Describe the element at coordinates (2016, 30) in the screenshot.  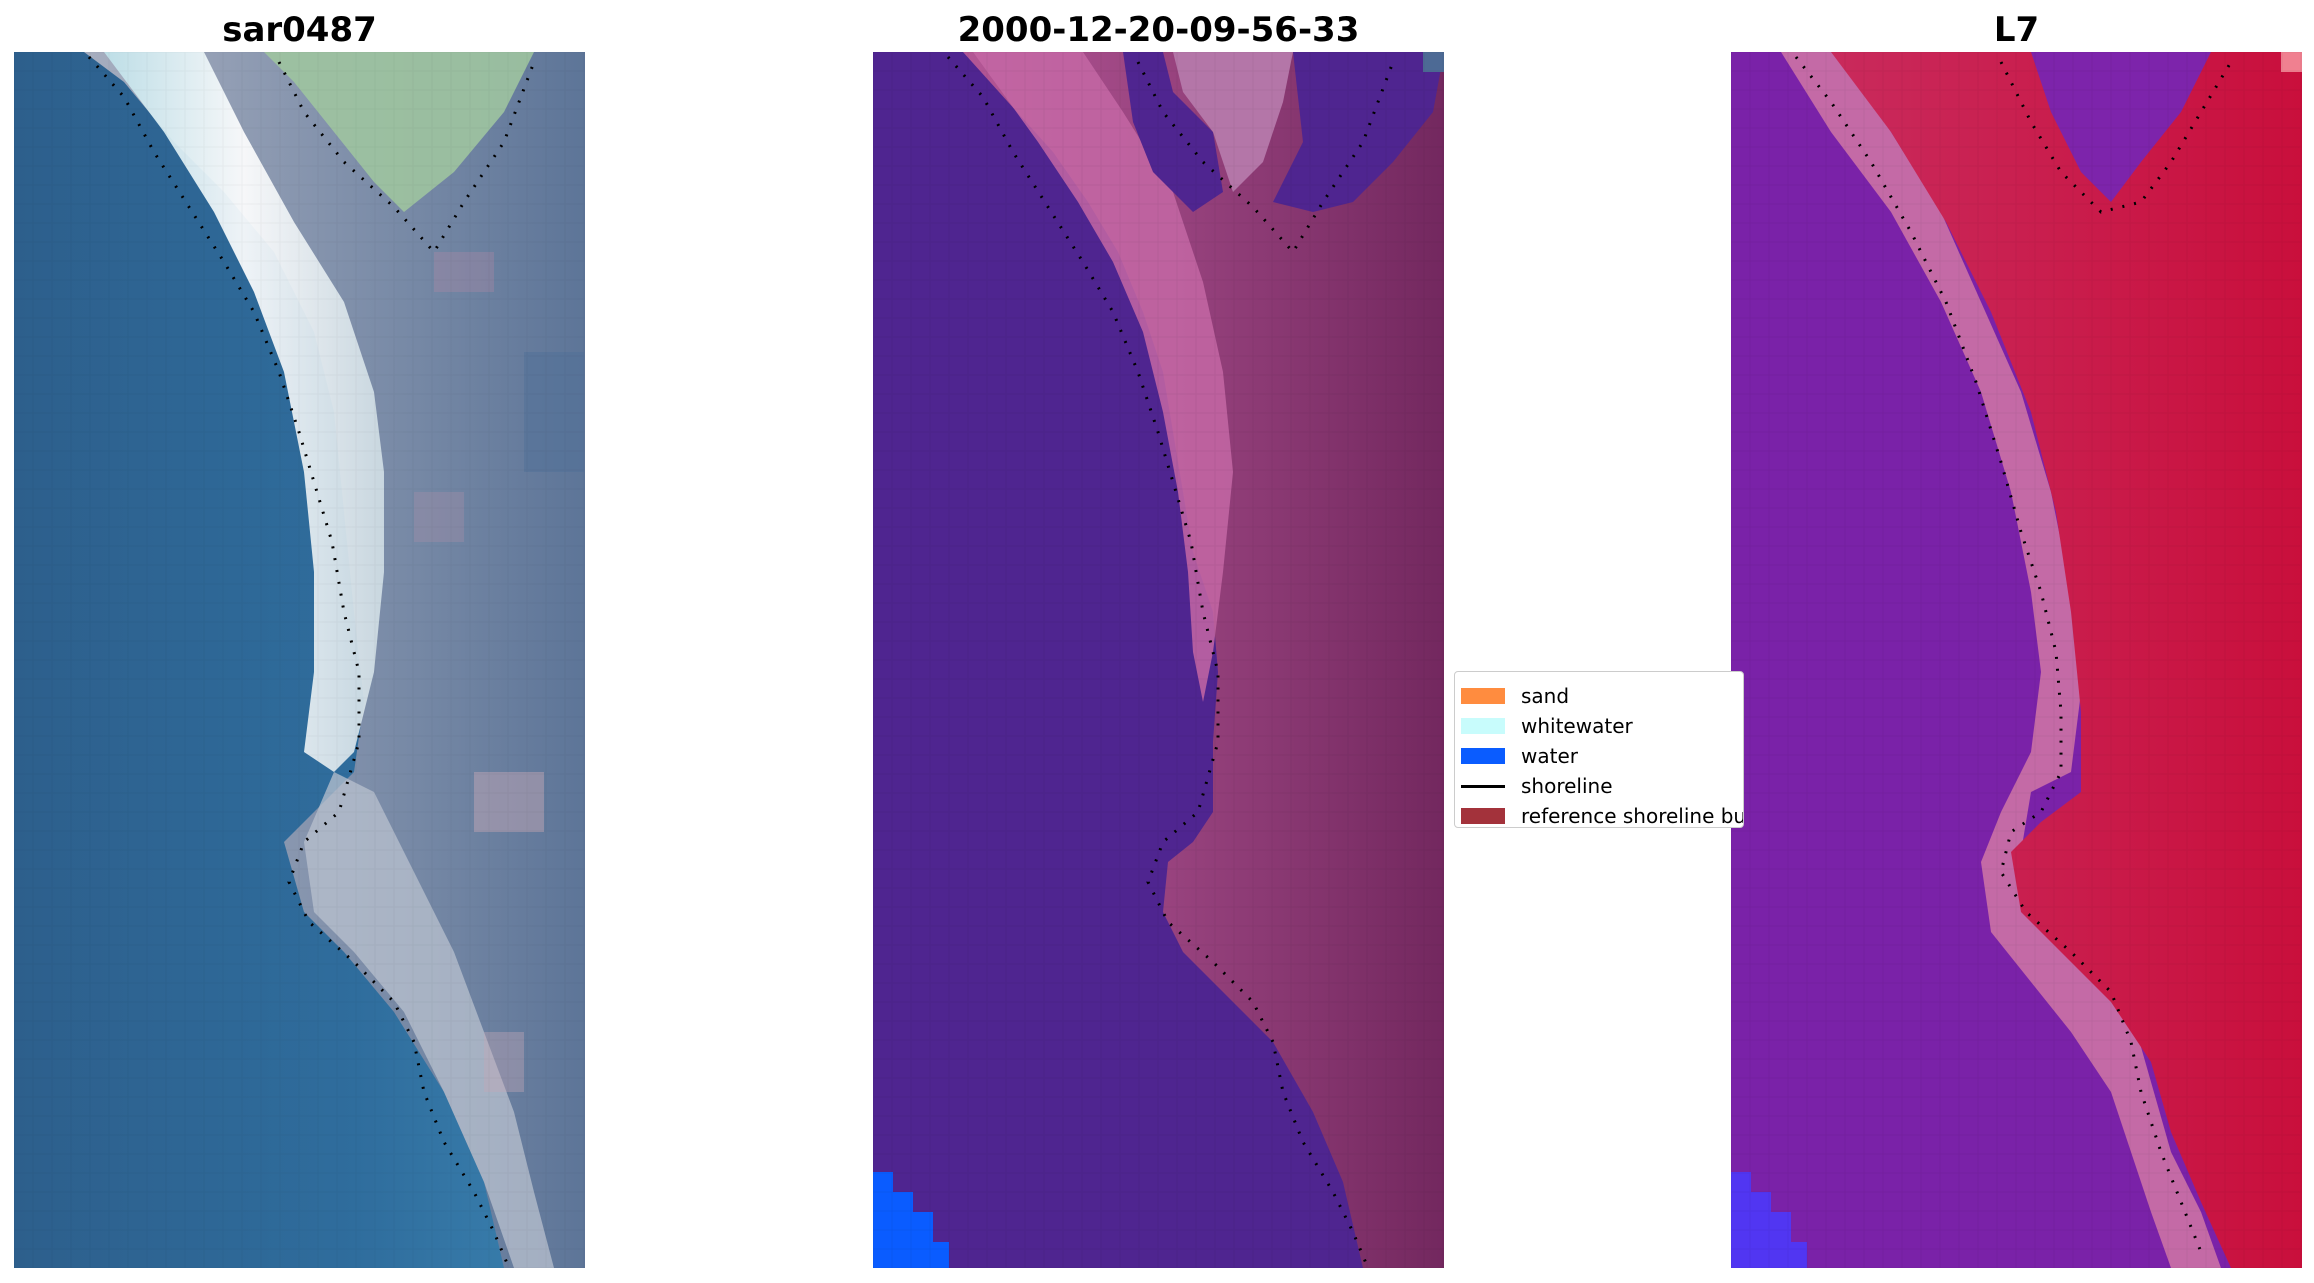
I see `panel-title-index: L7` at that location.